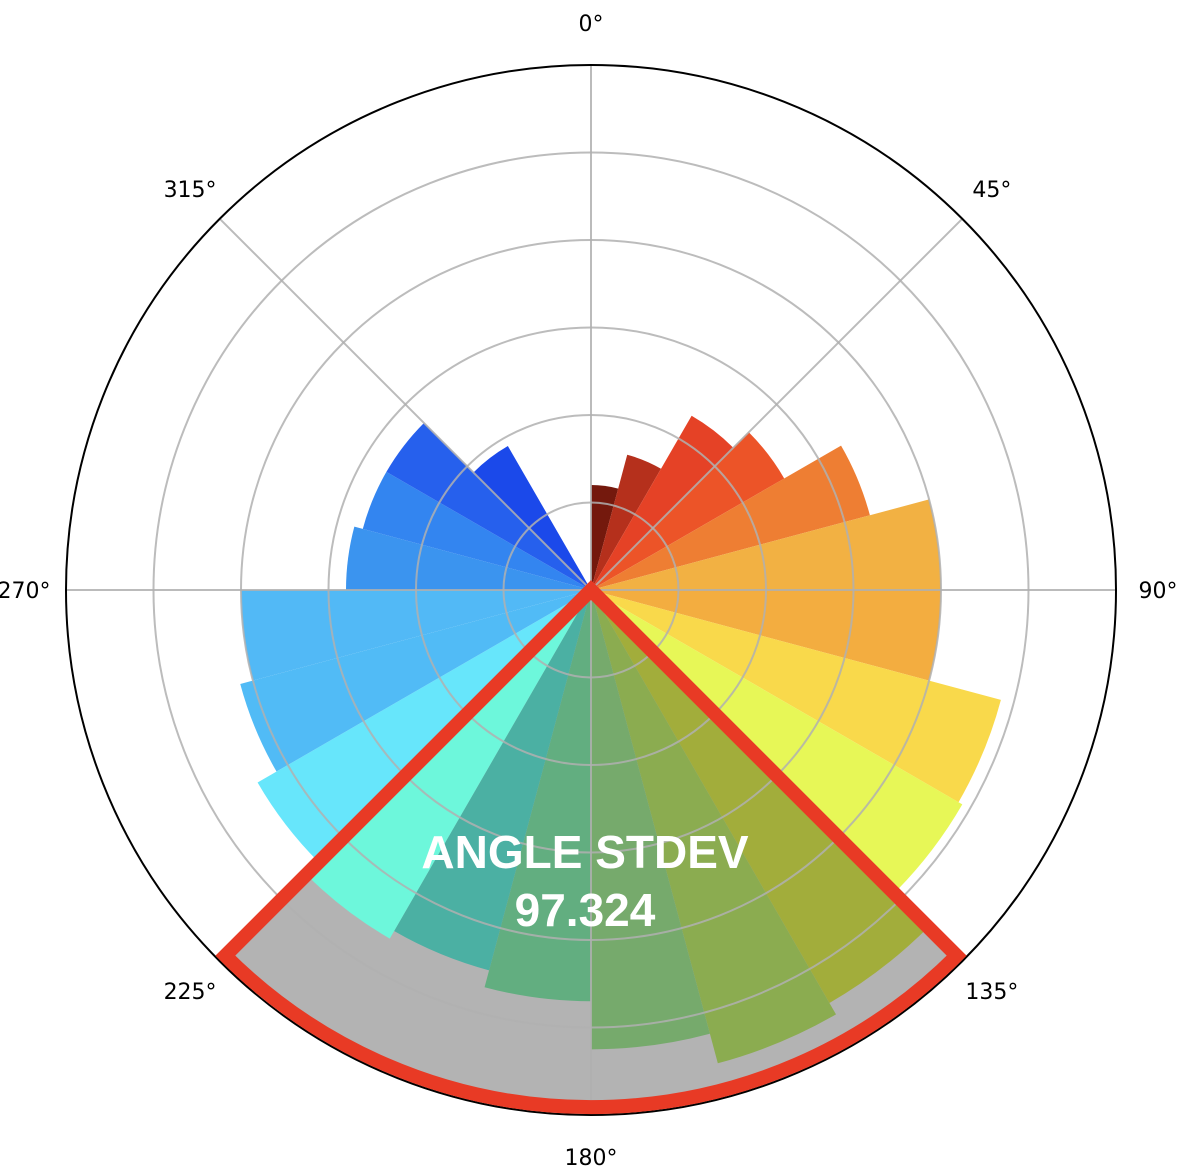 The width and height of the screenshot is (1182, 1166). What do you see at coordinates (25, 591) in the screenshot?
I see `angle-tick-label-6: 270°` at bounding box center [25, 591].